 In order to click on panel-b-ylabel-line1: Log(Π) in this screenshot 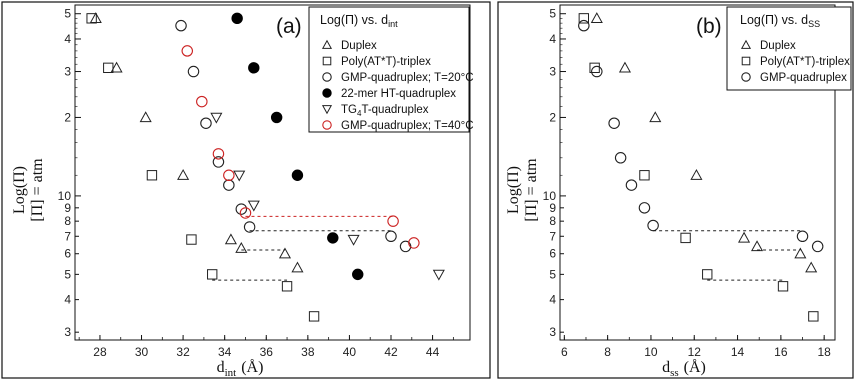, I will do `click(513, 190)`.